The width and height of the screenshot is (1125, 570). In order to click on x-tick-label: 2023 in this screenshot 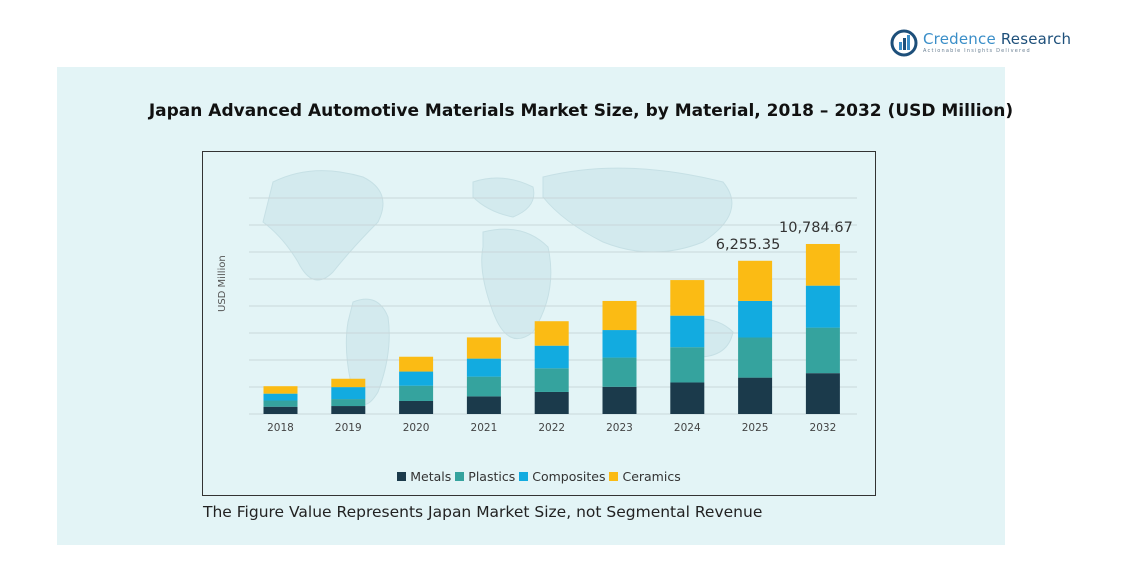, I will do `click(619, 428)`.